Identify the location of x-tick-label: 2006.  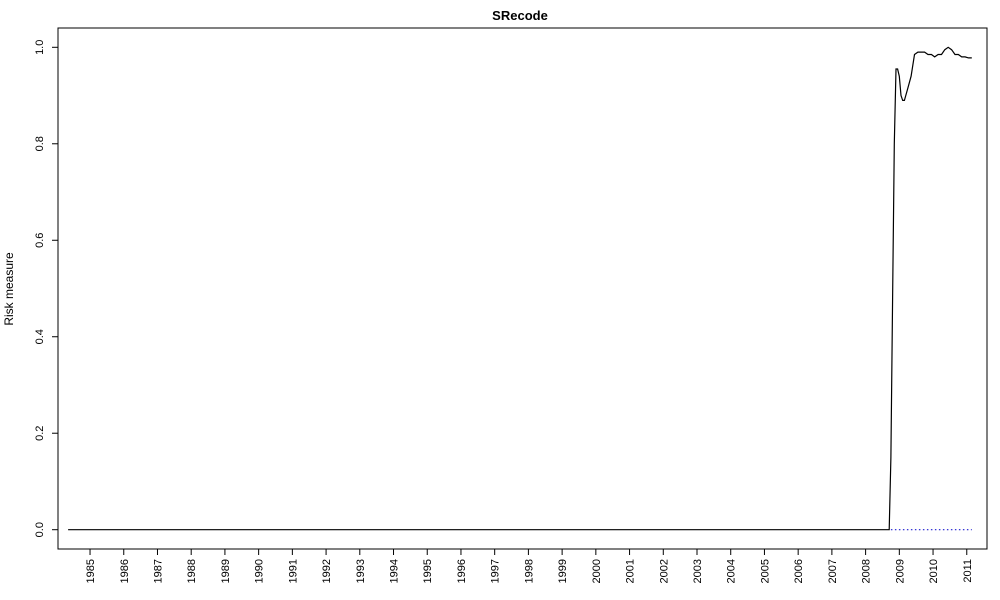
(799, 571).